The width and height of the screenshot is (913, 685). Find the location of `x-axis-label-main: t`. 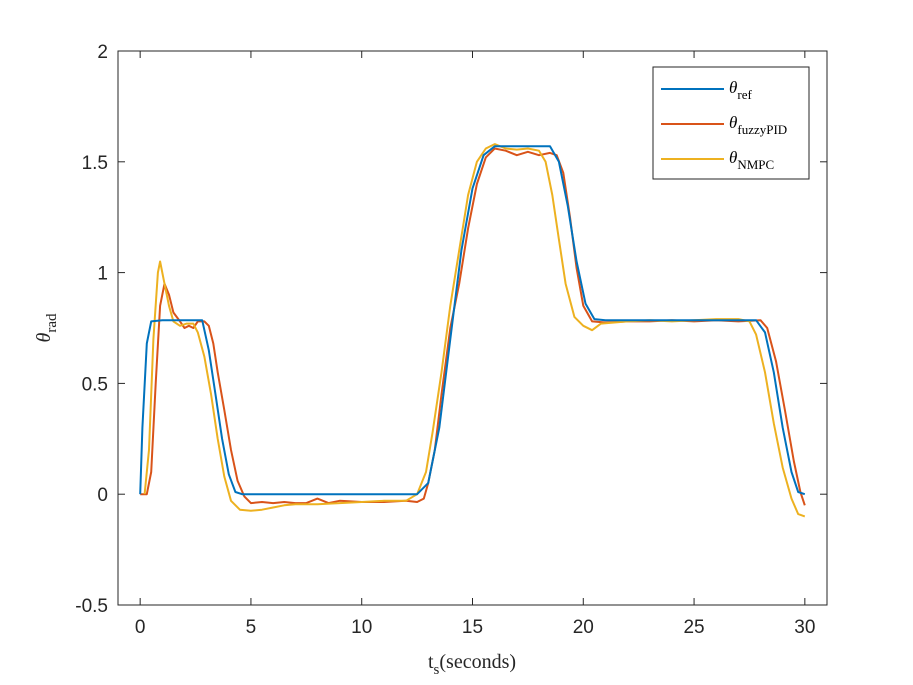

x-axis-label-main: t is located at coordinates (431, 662).